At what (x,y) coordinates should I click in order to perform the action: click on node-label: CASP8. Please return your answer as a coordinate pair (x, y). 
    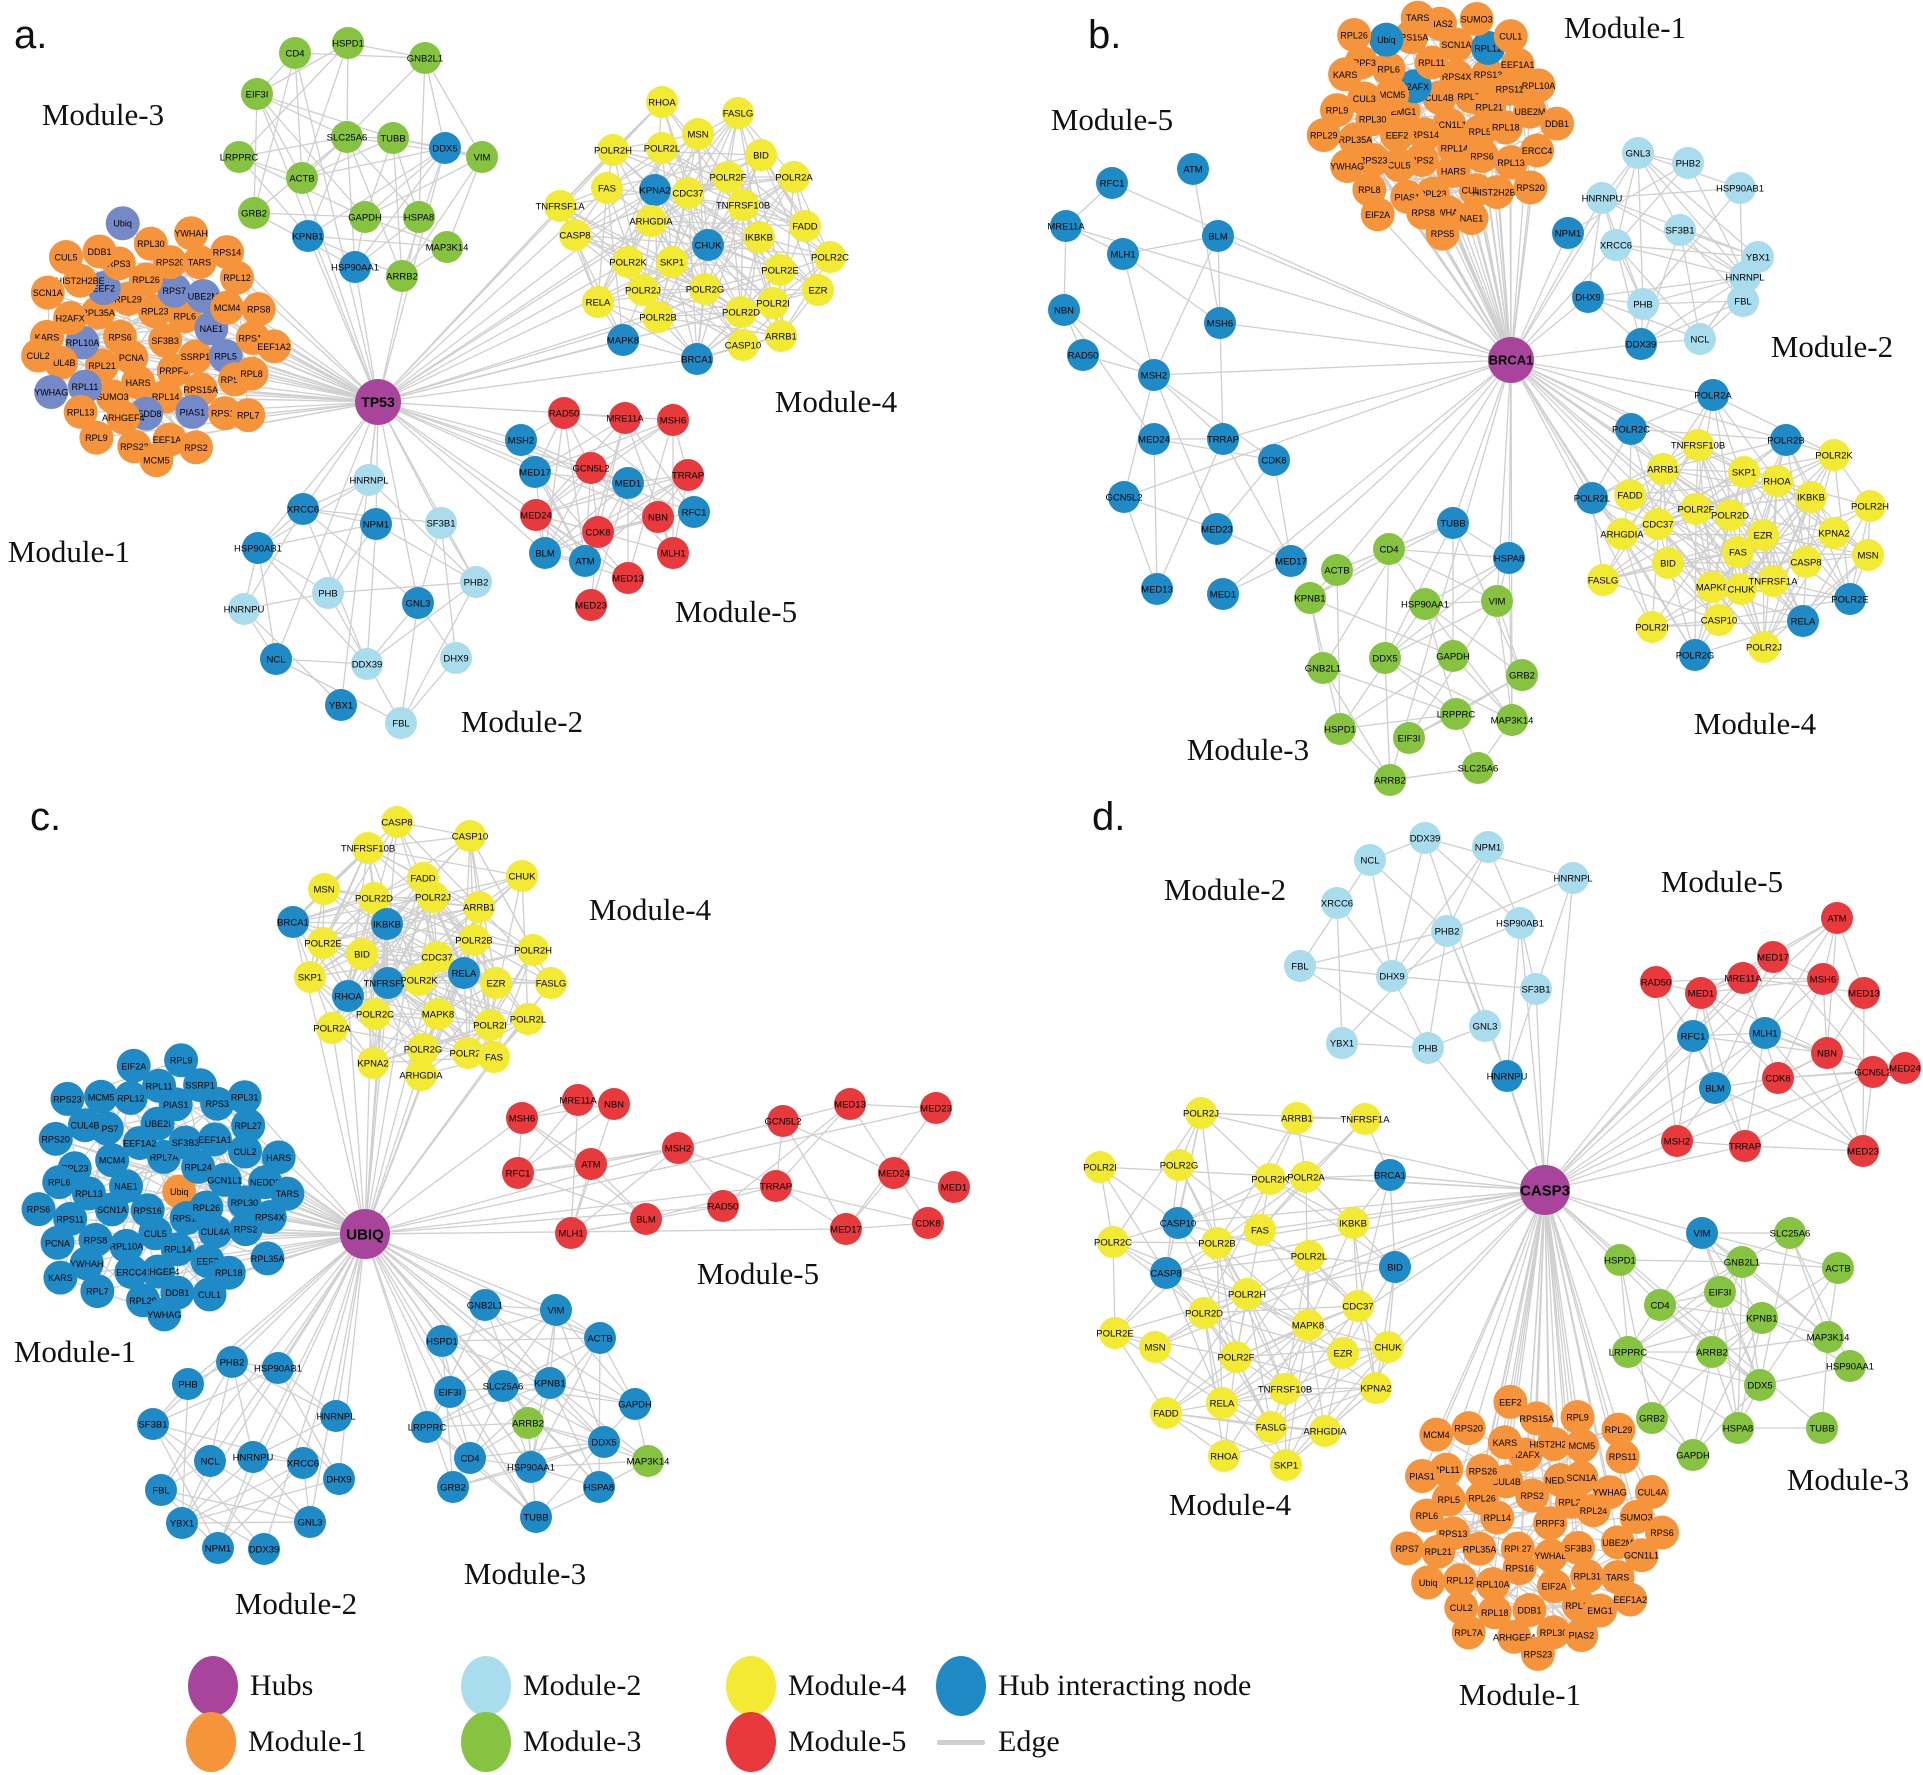
    Looking at the image, I should click on (574, 236).